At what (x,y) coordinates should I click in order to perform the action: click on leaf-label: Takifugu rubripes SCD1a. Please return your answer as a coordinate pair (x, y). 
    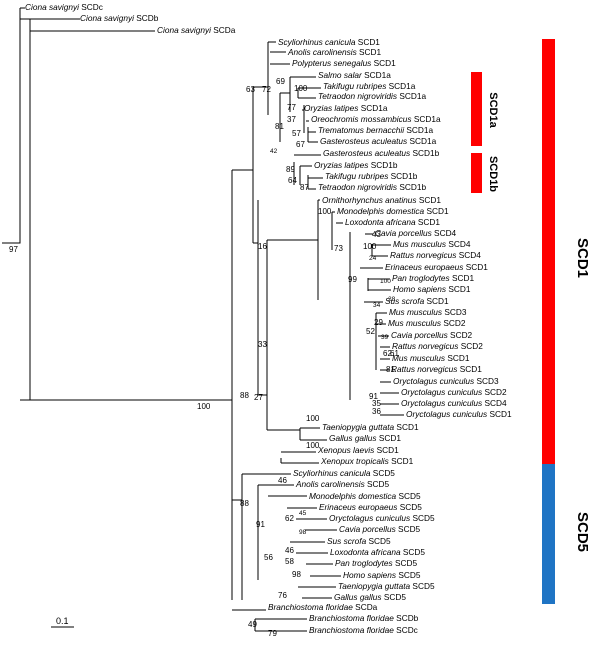
    Looking at the image, I should click on (369, 86).